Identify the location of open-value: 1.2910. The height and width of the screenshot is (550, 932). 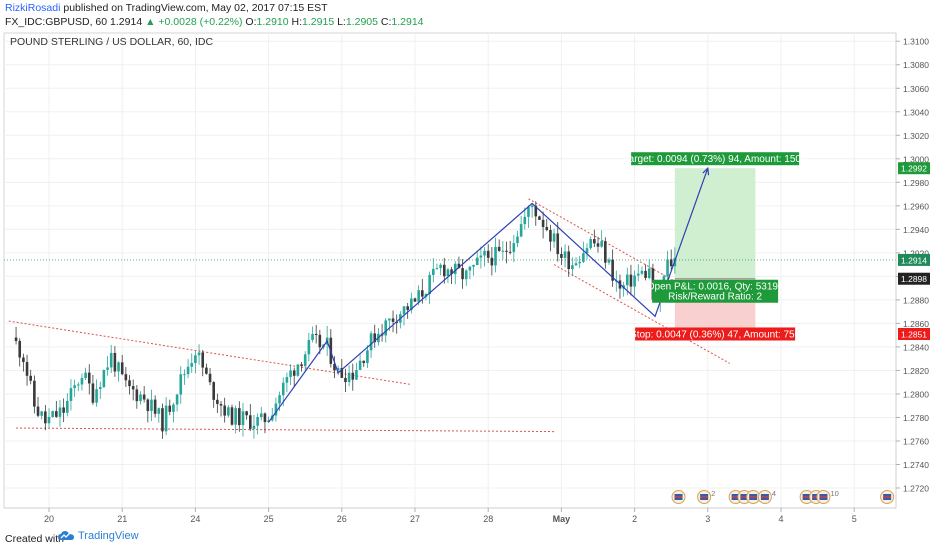
(272, 22).